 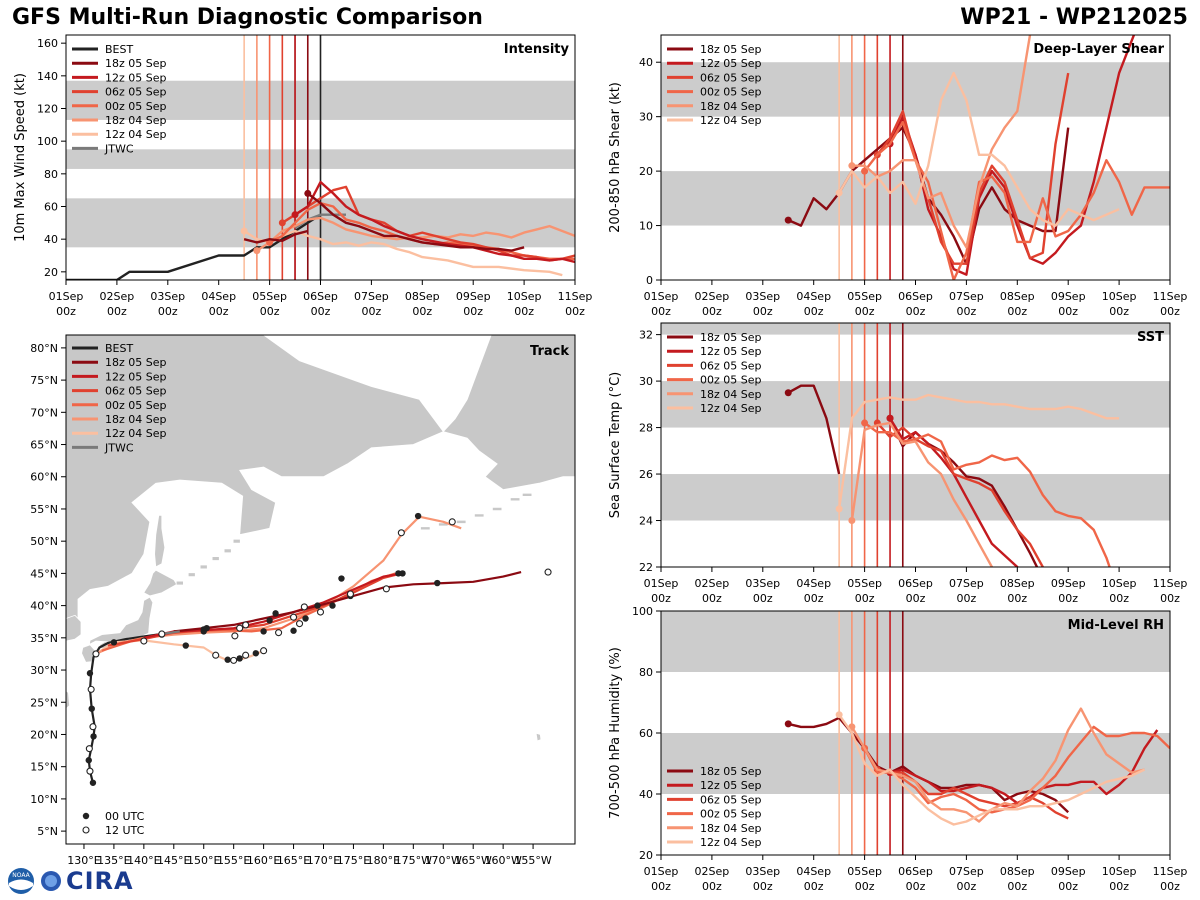 I want to click on track-lat-label: 15°N, so click(x=44, y=767).